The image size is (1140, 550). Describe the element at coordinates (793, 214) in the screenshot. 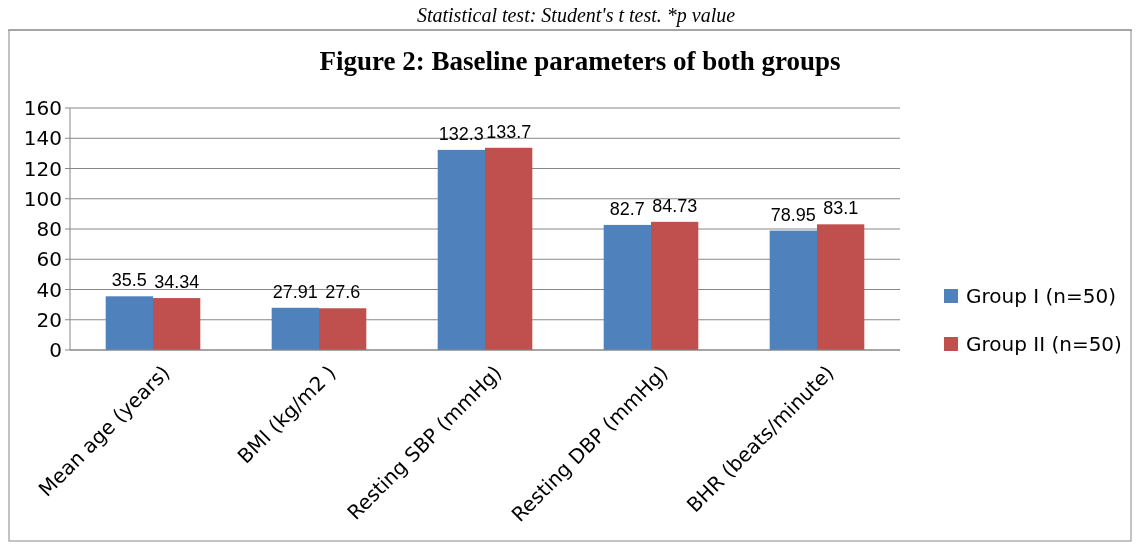

I see `data-label: 78.95` at that location.